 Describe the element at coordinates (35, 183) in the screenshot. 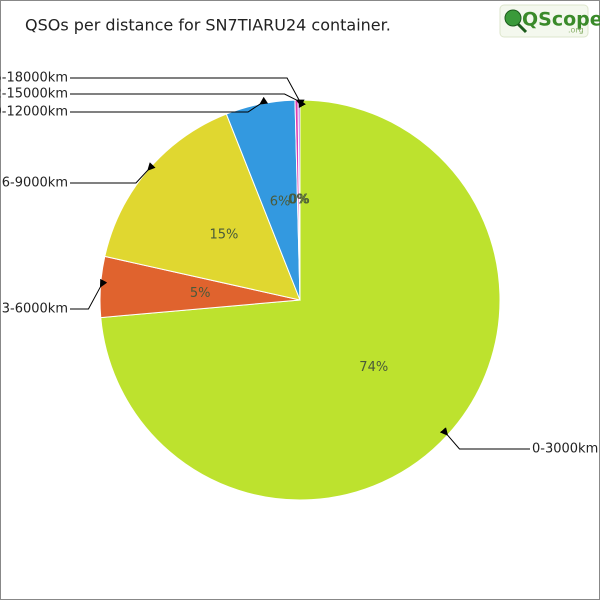

I see `category-label: 6-9000km` at that location.